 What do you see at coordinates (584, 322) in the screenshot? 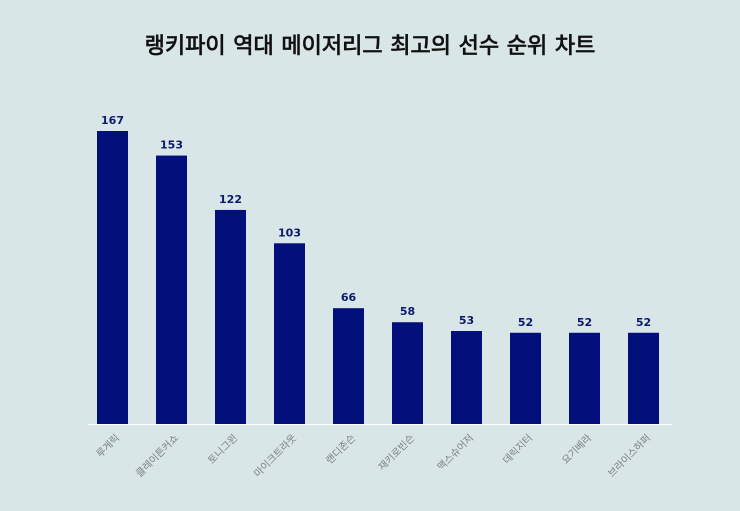
I see `value-label-9: 52` at bounding box center [584, 322].